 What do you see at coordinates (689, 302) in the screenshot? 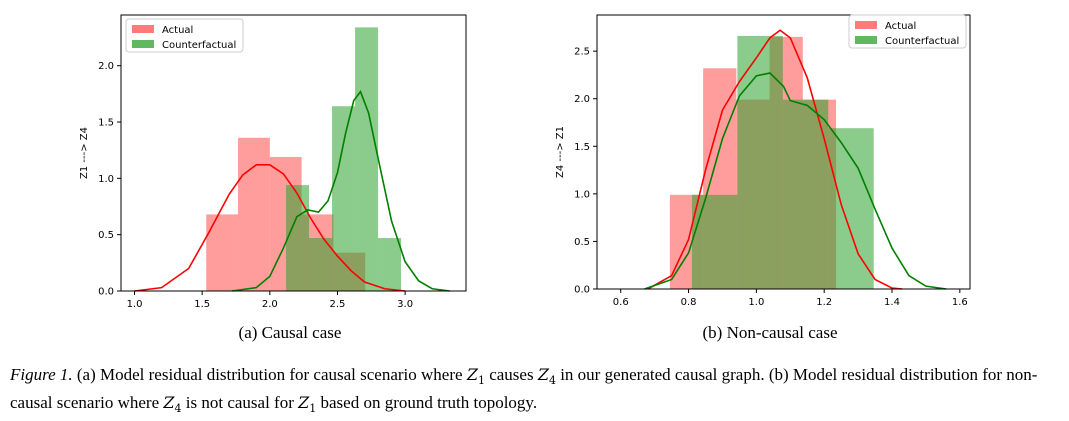
I see `x-tick-label: 0.8` at bounding box center [689, 302].